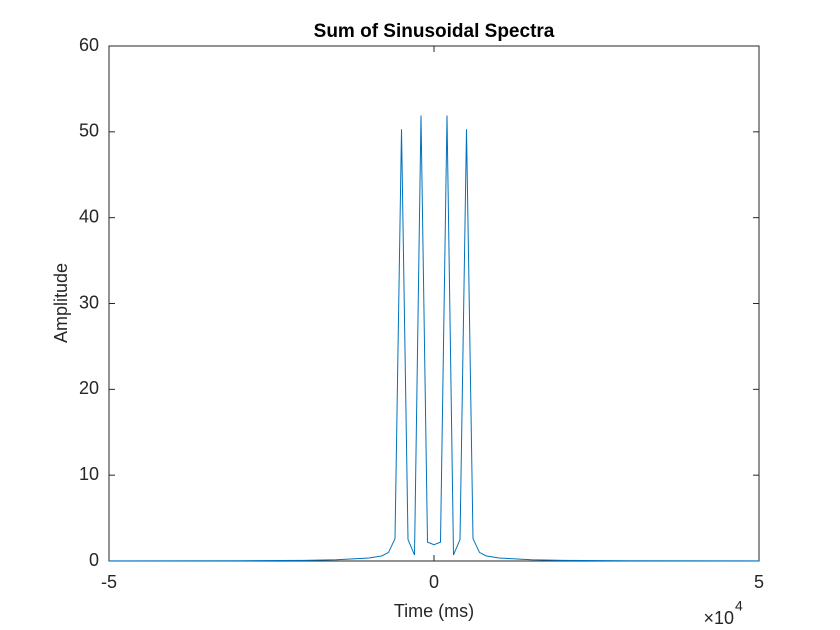  I want to click on y-axis-label: Amplitude, so click(61, 303).